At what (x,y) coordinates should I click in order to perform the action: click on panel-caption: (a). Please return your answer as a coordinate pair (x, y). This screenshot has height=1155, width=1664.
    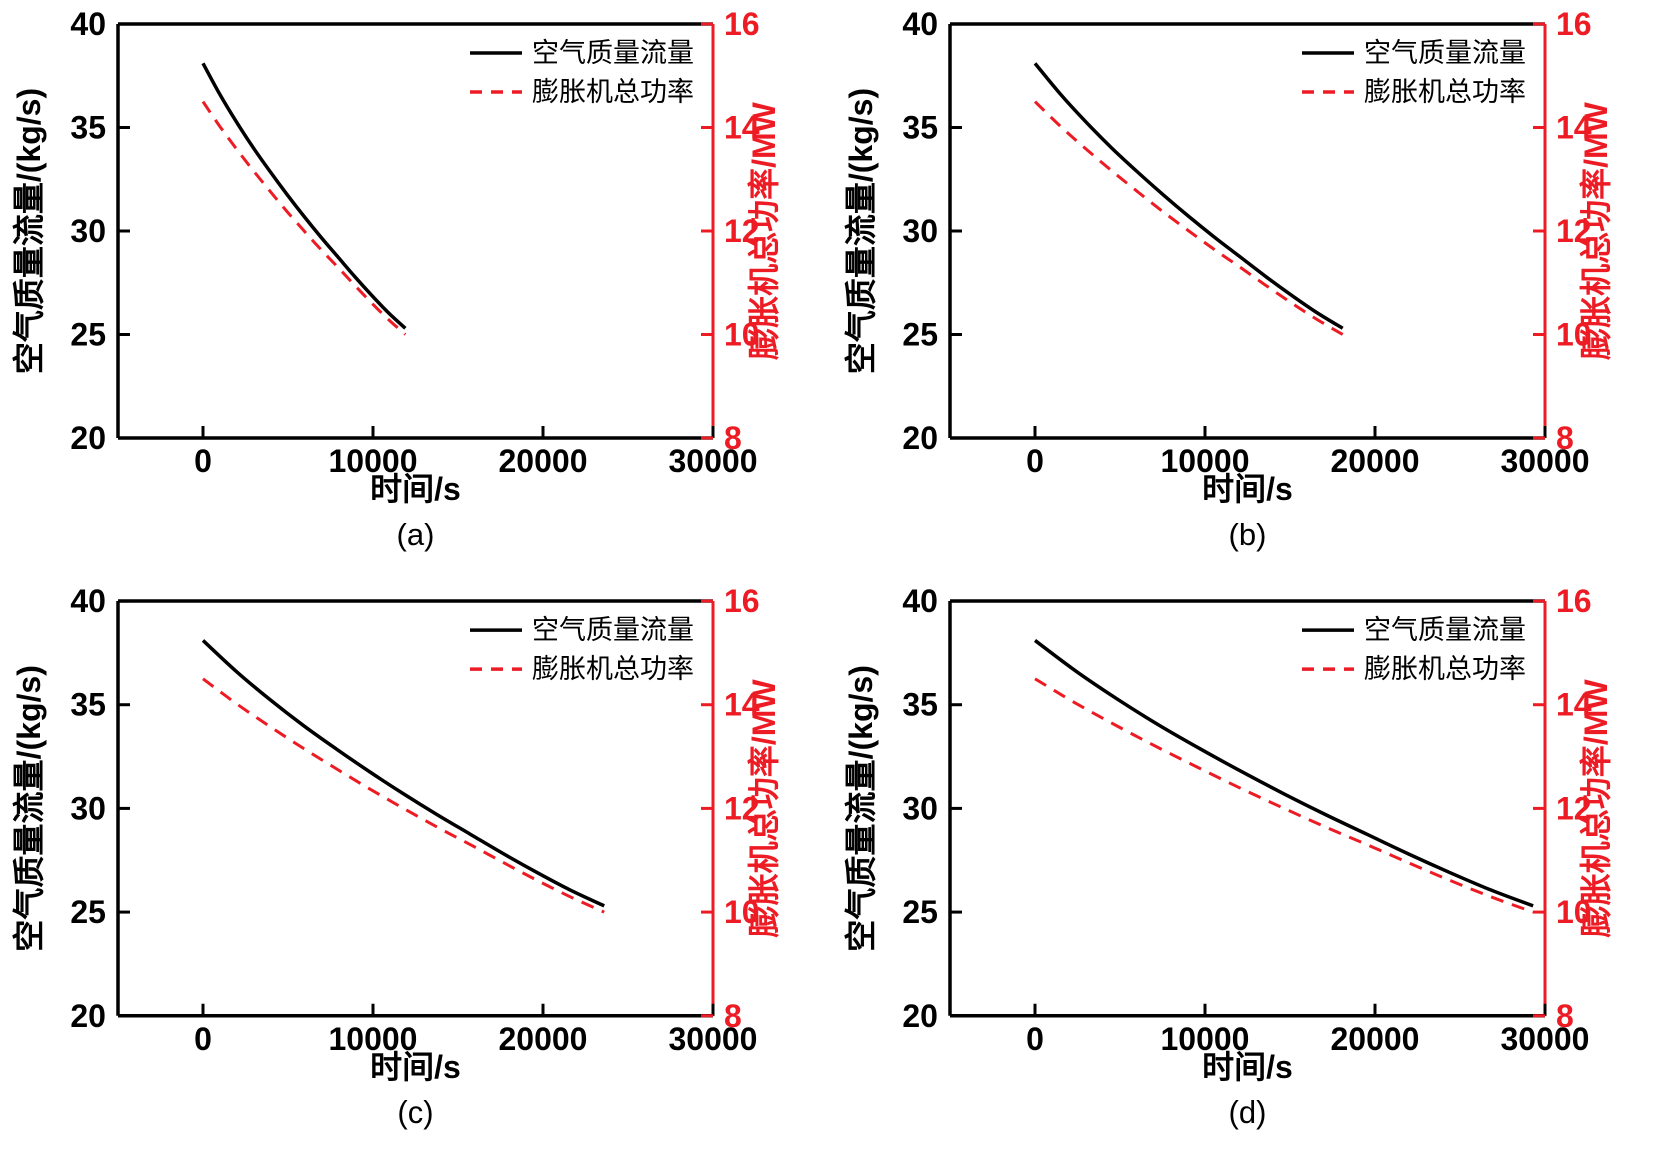
    Looking at the image, I should click on (416, 534).